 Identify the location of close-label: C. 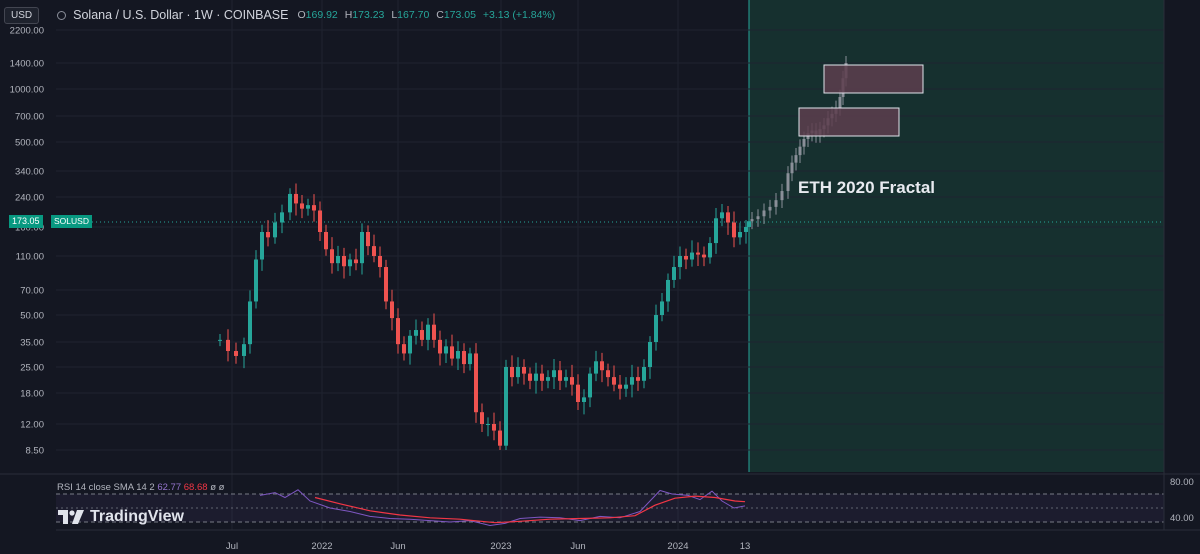
(440, 15).